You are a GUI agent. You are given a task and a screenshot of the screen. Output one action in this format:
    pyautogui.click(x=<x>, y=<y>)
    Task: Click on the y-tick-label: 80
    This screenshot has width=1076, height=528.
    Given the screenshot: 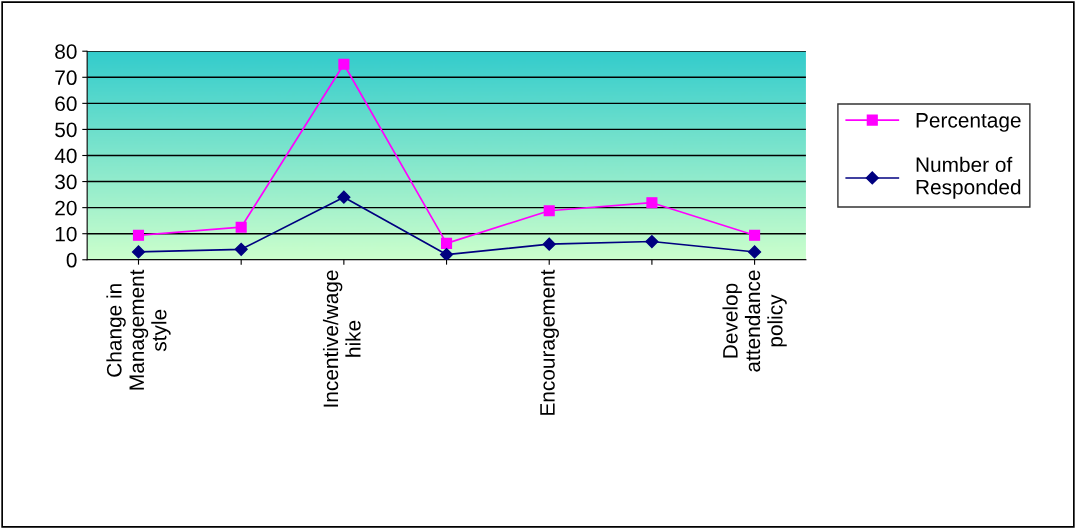 What is the action you would take?
    pyautogui.click(x=66, y=51)
    